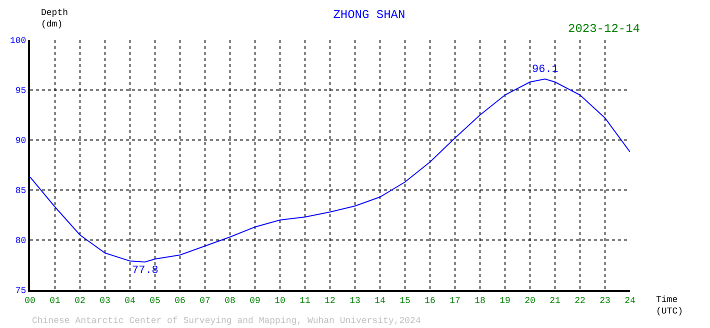 Image resolution: width=710 pixels, height=328 pixels. What do you see at coordinates (405, 301) in the screenshot?
I see `x-tick-label: 15` at bounding box center [405, 301].